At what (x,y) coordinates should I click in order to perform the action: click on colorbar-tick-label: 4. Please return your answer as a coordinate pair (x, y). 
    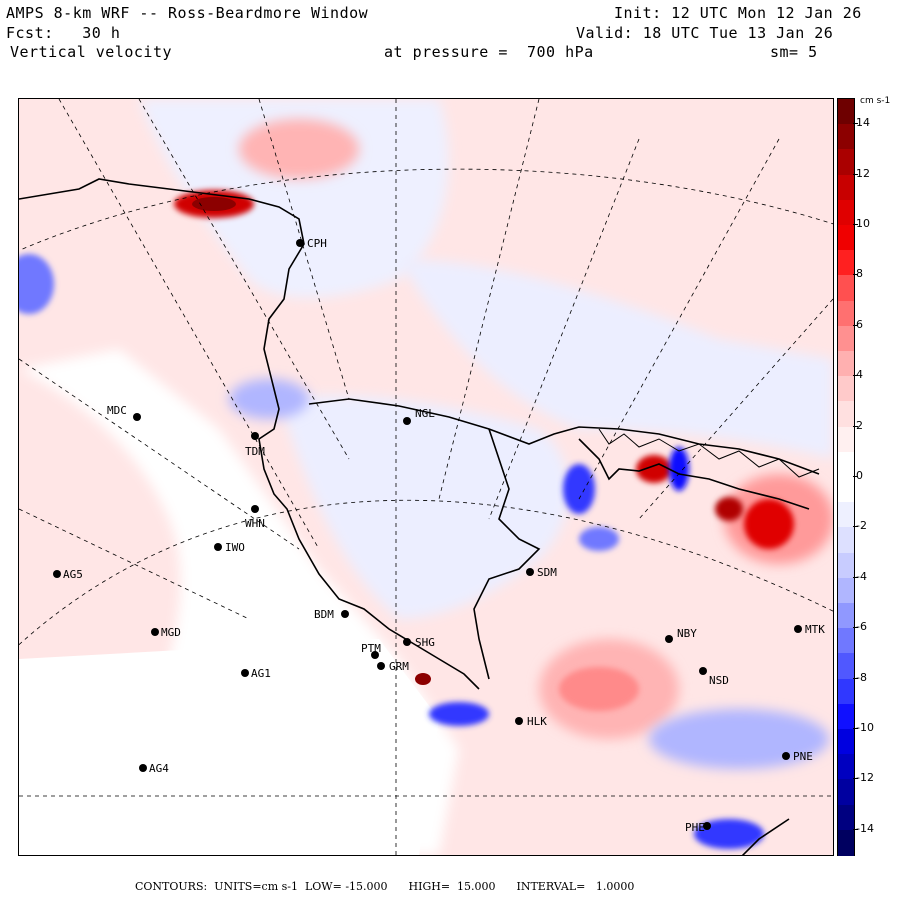
    Looking at the image, I should click on (859, 375).